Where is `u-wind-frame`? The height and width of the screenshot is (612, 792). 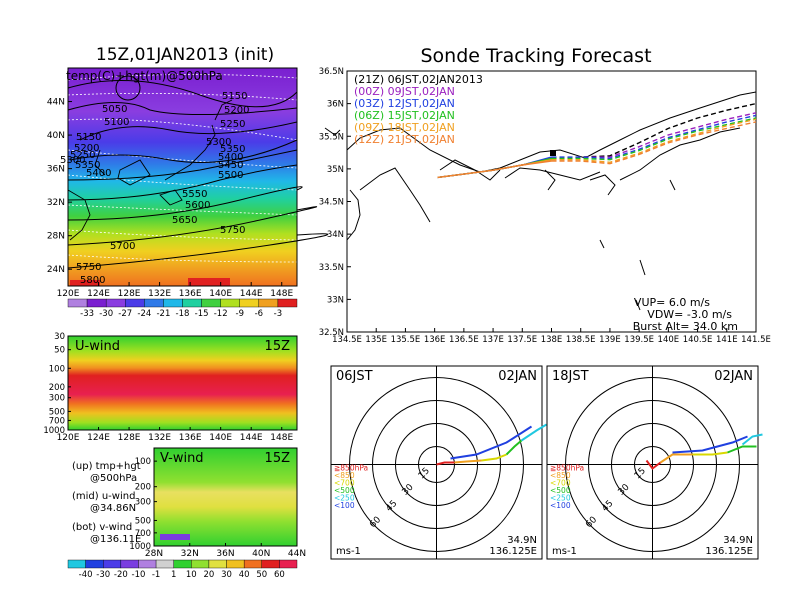
u-wind-frame is located at coordinates (182, 383).